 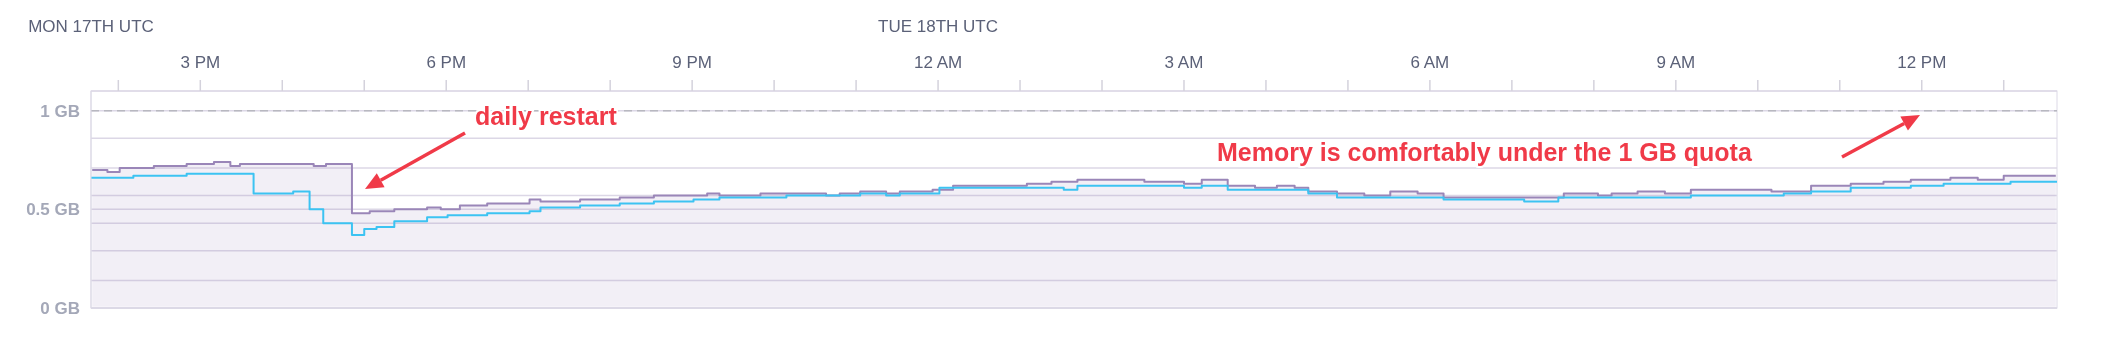 I want to click on y-tick-label: 1 GB, so click(x=60, y=111).